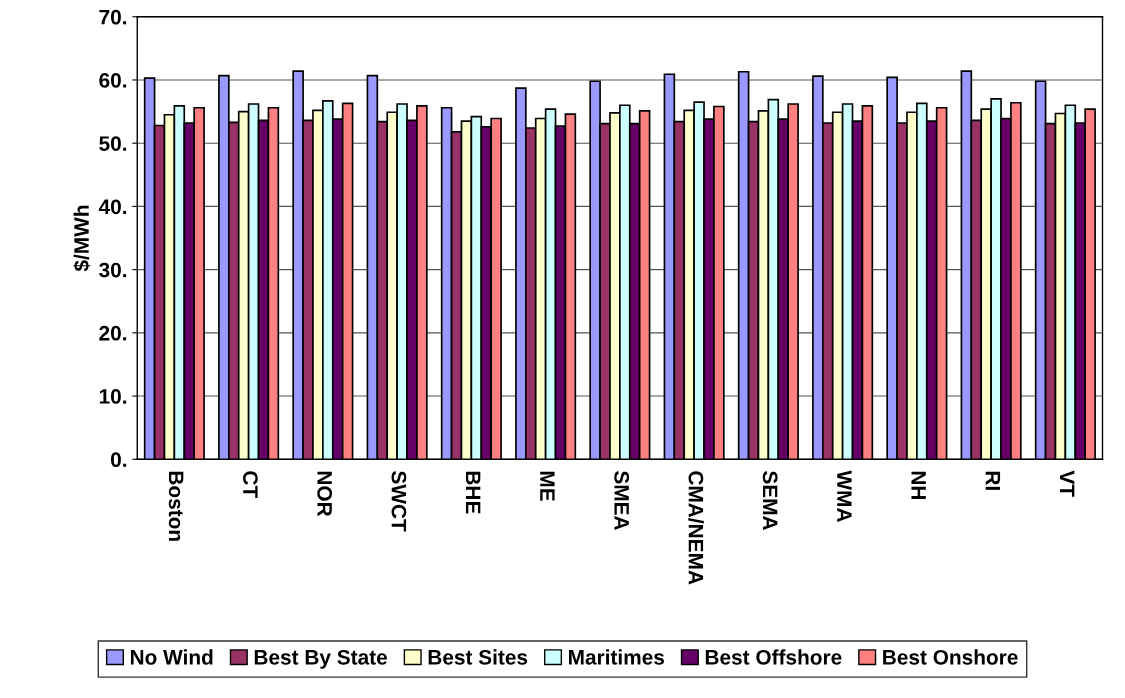 This screenshot has height=698, width=1125. I want to click on y-axis-title: $/MWh, so click(82, 238).